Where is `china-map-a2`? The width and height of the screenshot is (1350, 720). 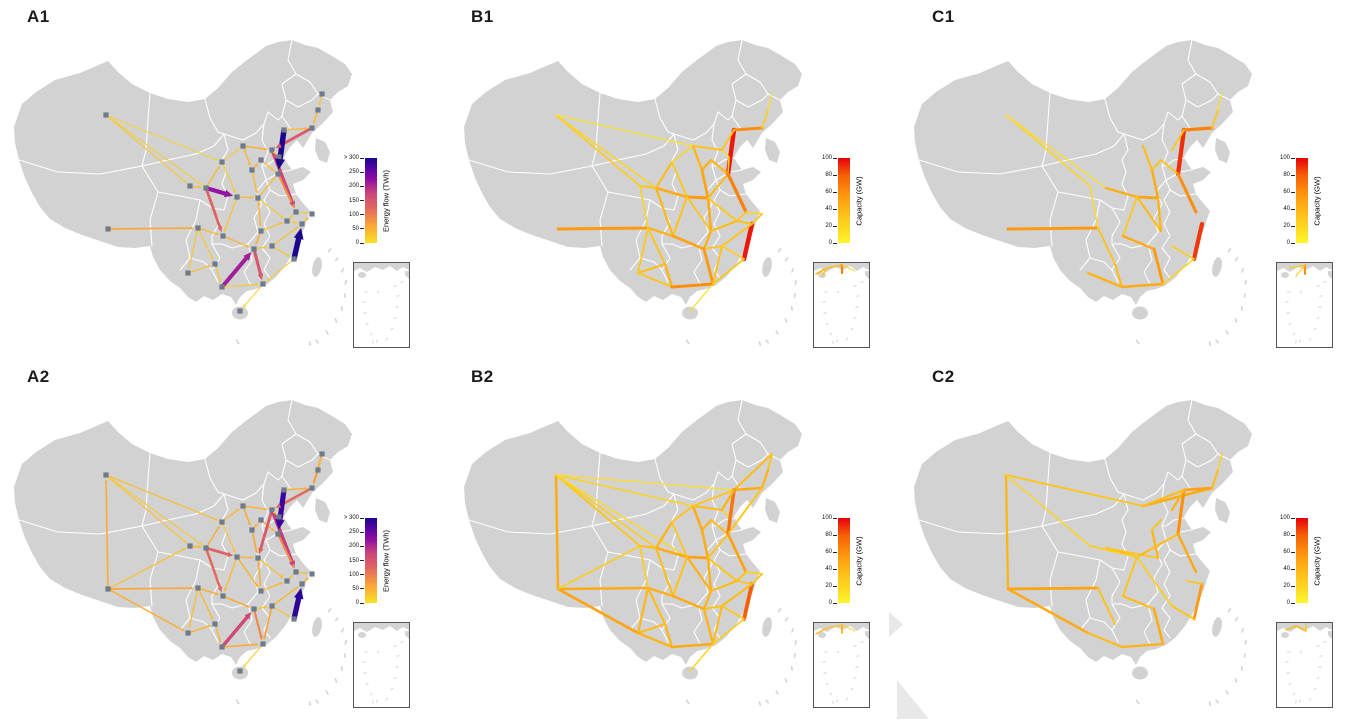
china-map-a2 is located at coordinates (183, 553).